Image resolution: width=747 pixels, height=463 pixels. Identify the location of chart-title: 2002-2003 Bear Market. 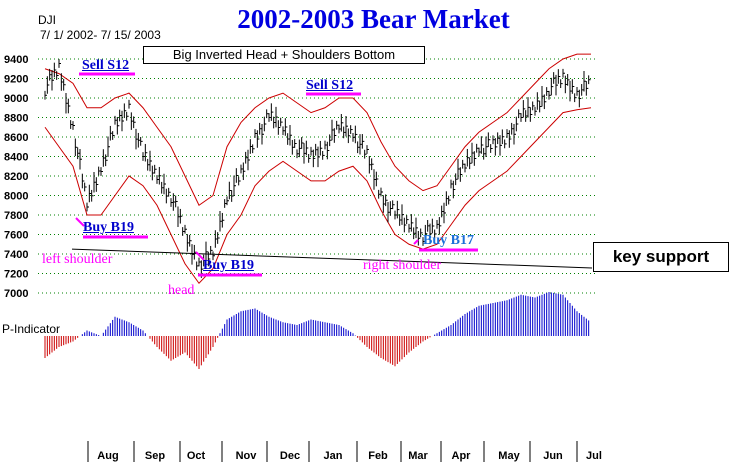
(373, 19).